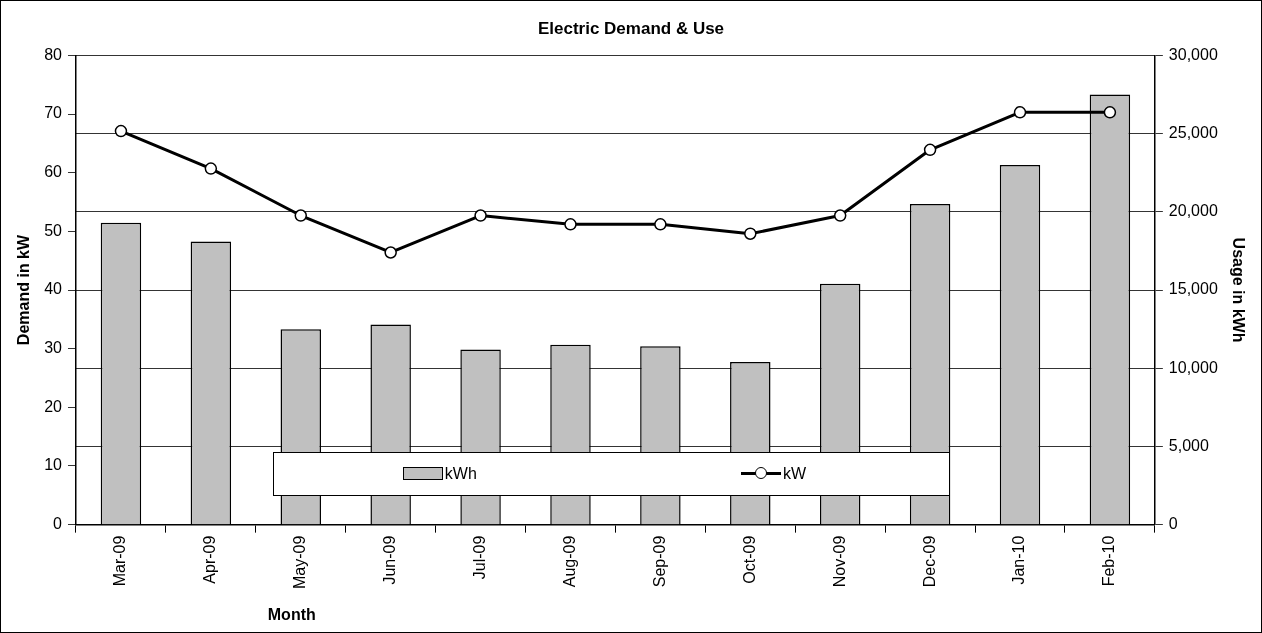 This screenshot has width=1262, height=633. I want to click on y-tick-label: 40, so click(53, 289).